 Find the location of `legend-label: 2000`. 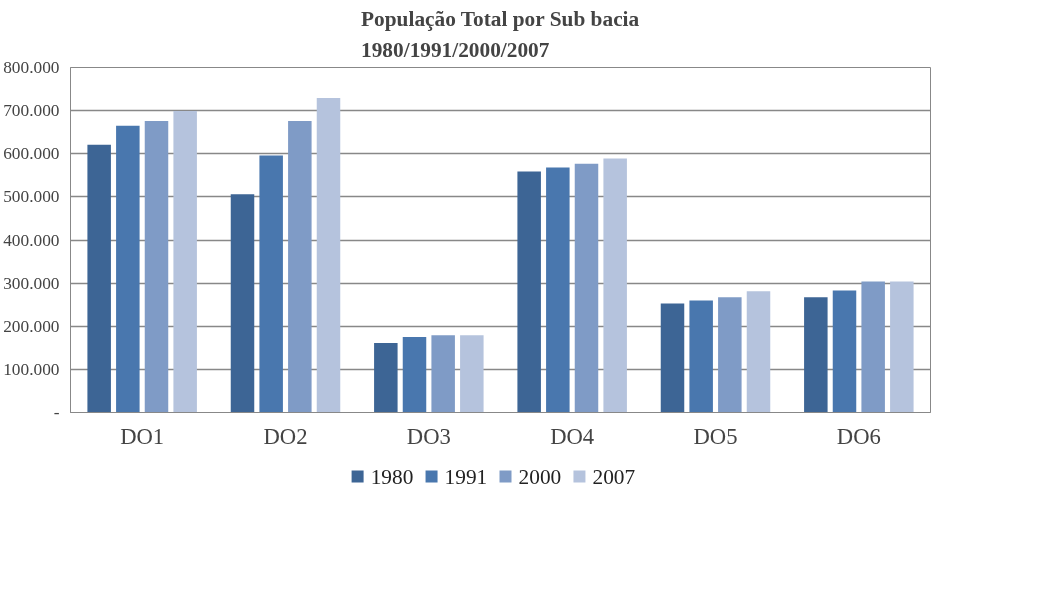

legend-label: 2000 is located at coordinates (540, 476).